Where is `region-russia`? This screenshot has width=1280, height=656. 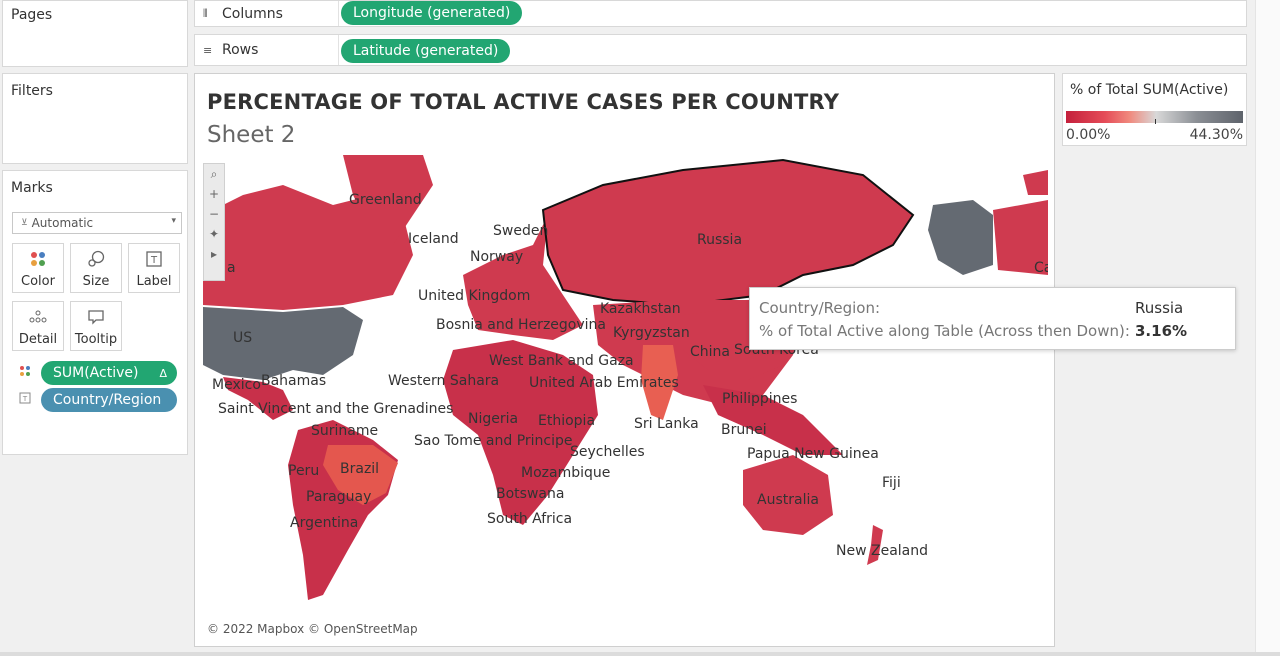
region-russia is located at coordinates (728, 232).